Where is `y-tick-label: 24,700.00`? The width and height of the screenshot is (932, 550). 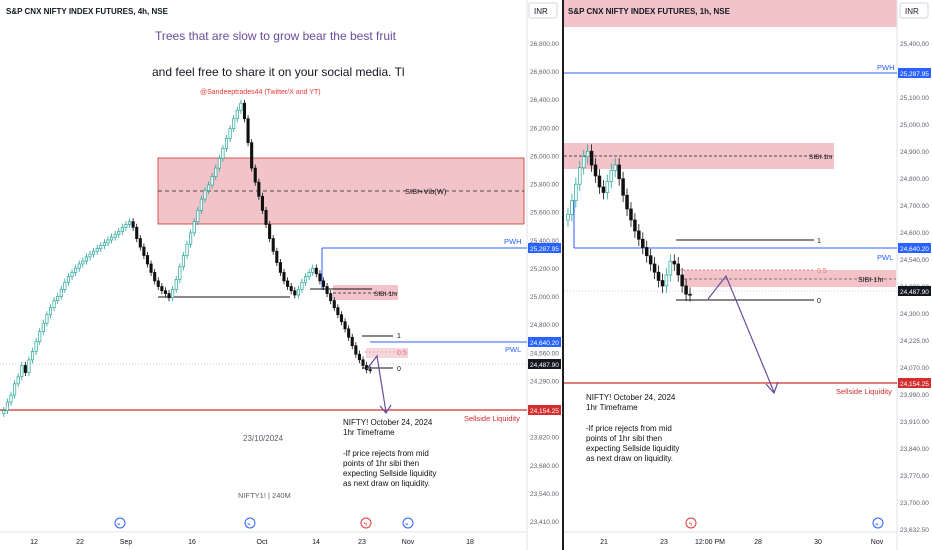
y-tick-label: 24,700.00 is located at coordinates (914, 206).